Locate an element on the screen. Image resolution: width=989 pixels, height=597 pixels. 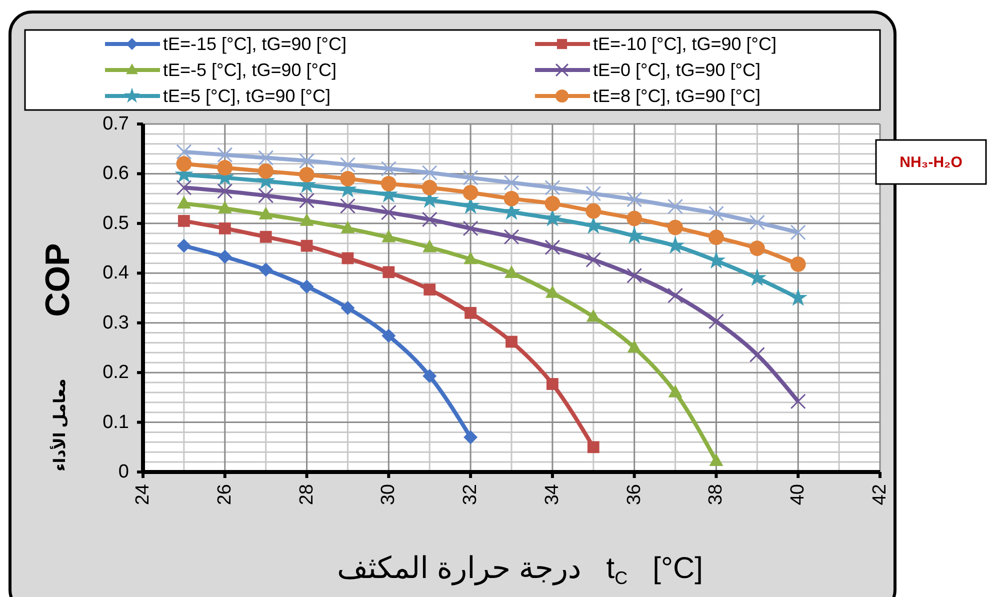
y-tick-label: 0.4 is located at coordinates (116, 273).